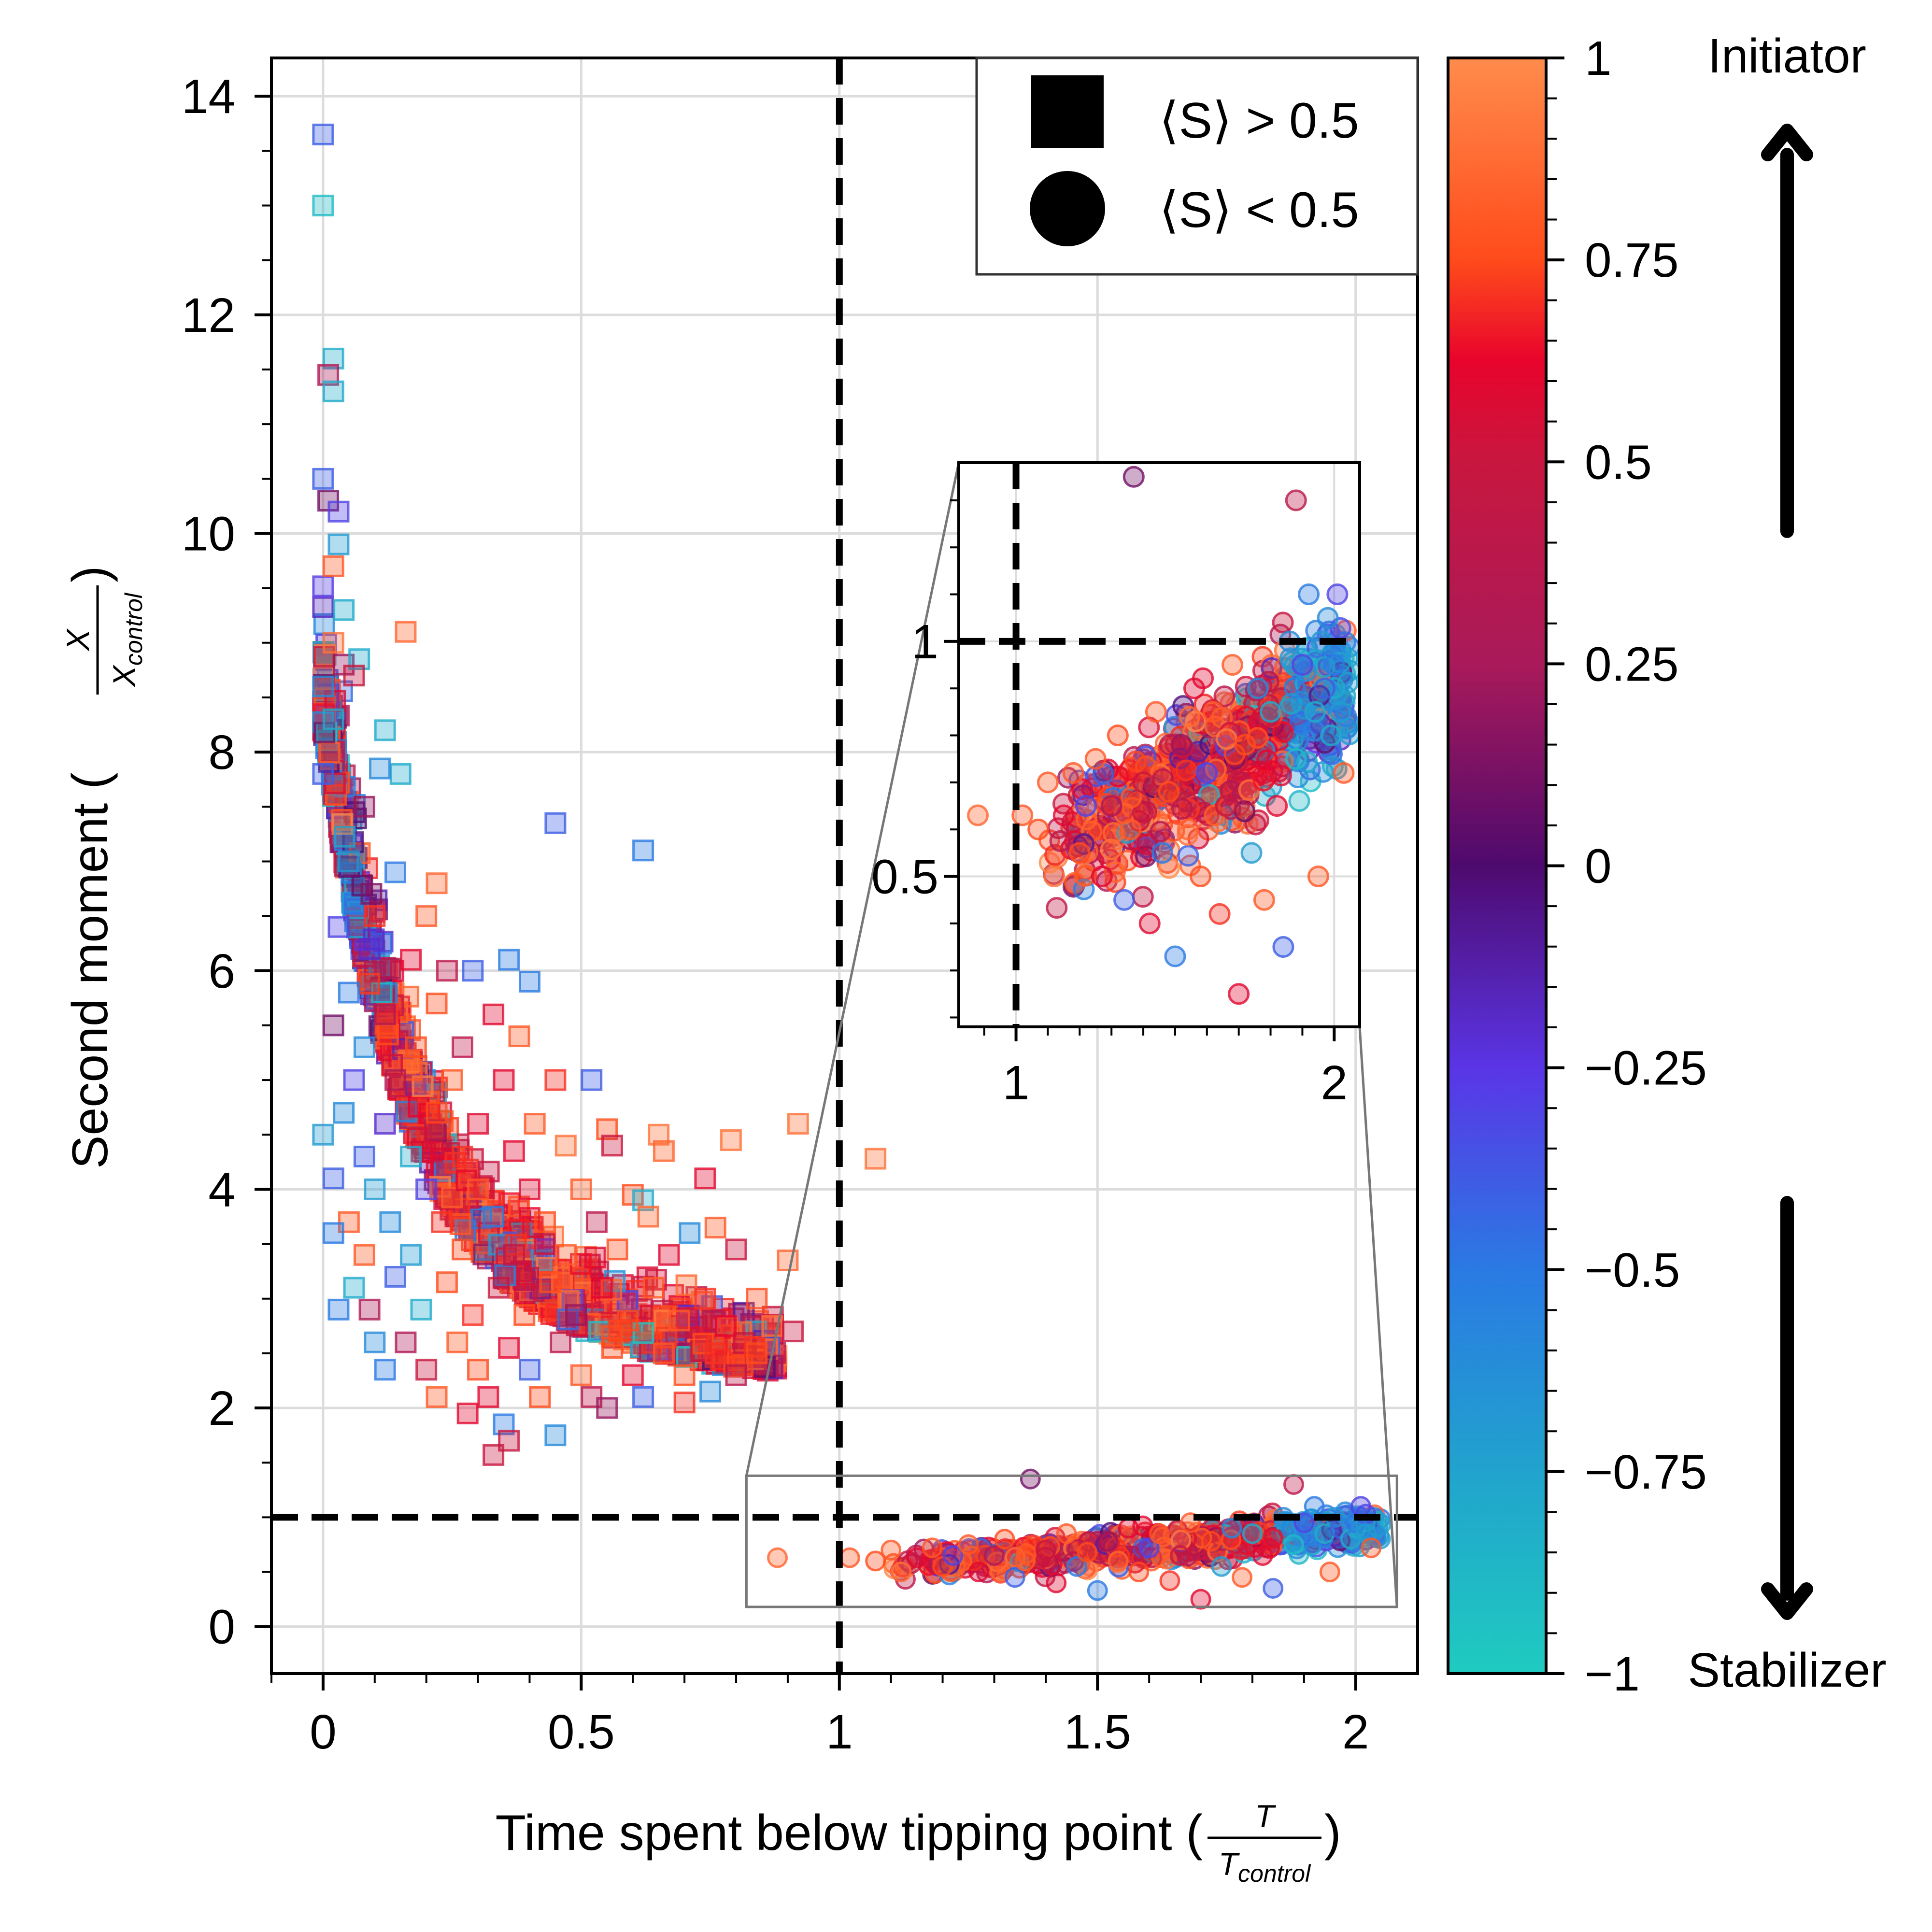 This screenshot has width=1932, height=1932. What do you see at coordinates (208, 97) in the screenshot?
I see `y-tick-label: 14` at bounding box center [208, 97].